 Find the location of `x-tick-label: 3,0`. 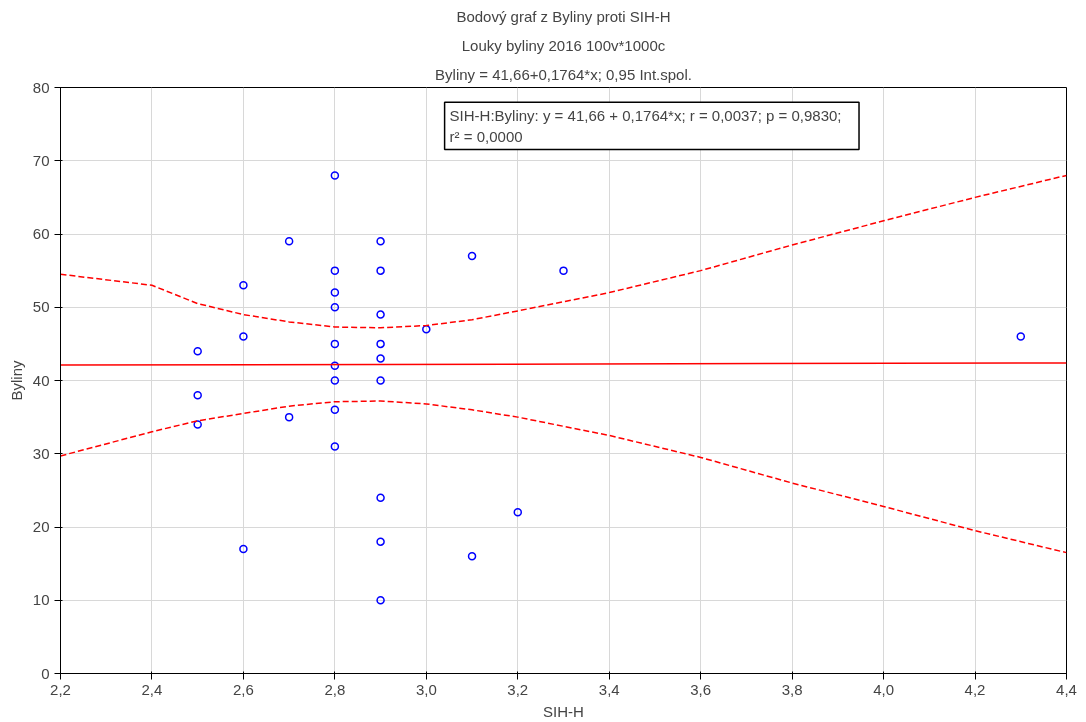

x-tick-label: 3,0 is located at coordinates (426, 689).